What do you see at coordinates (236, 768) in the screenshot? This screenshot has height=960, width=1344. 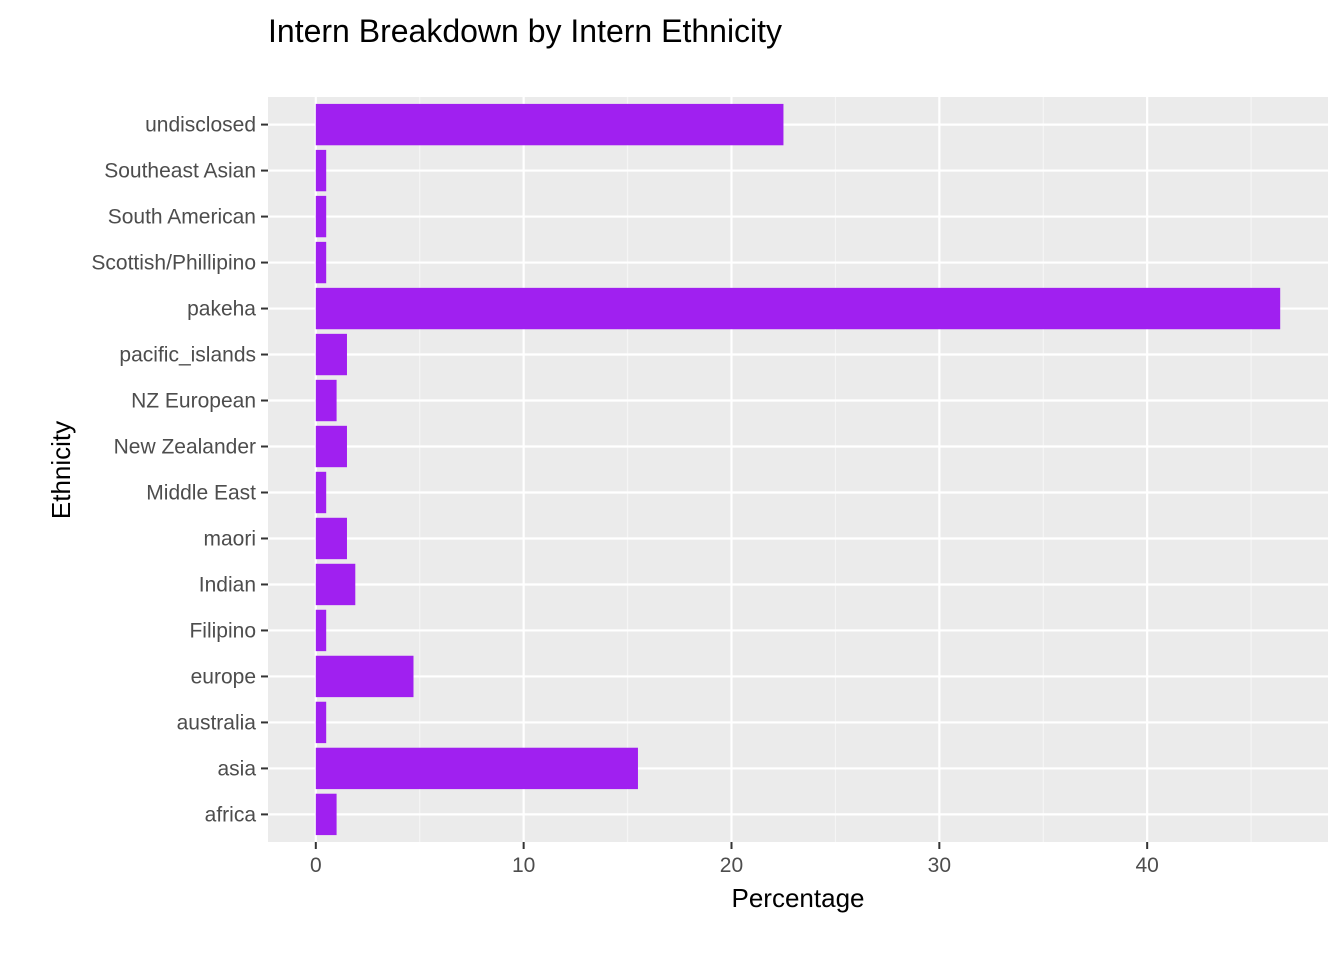 I see `y-tick-label-1: asia` at bounding box center [236, 768].